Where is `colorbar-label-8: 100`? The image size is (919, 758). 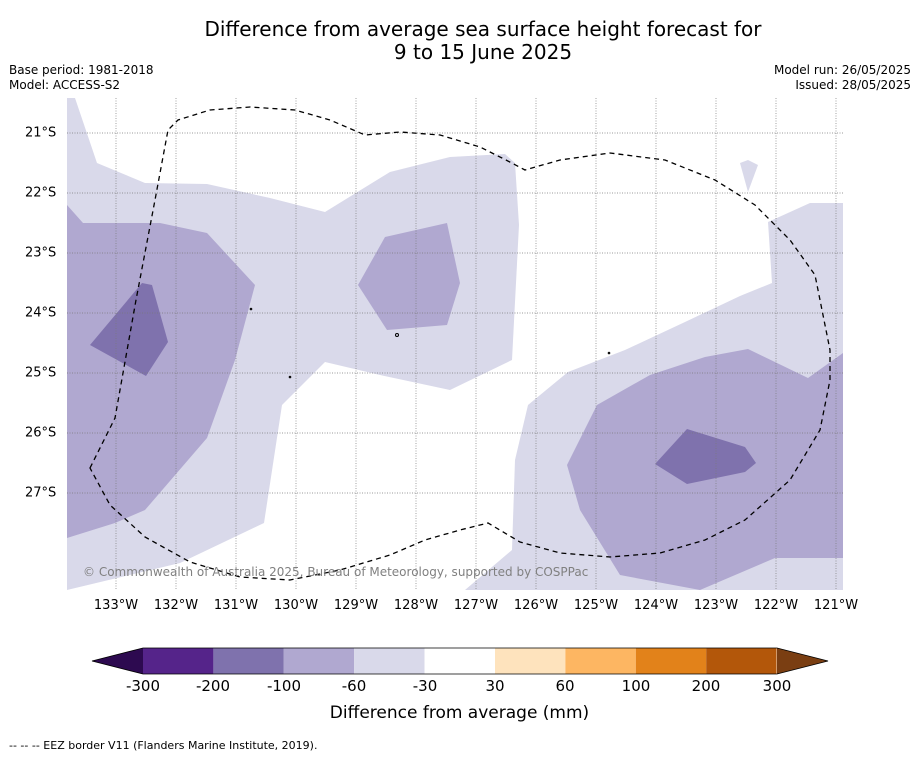
colorbar-label-8: 100 is located at coordinates (636, 686).